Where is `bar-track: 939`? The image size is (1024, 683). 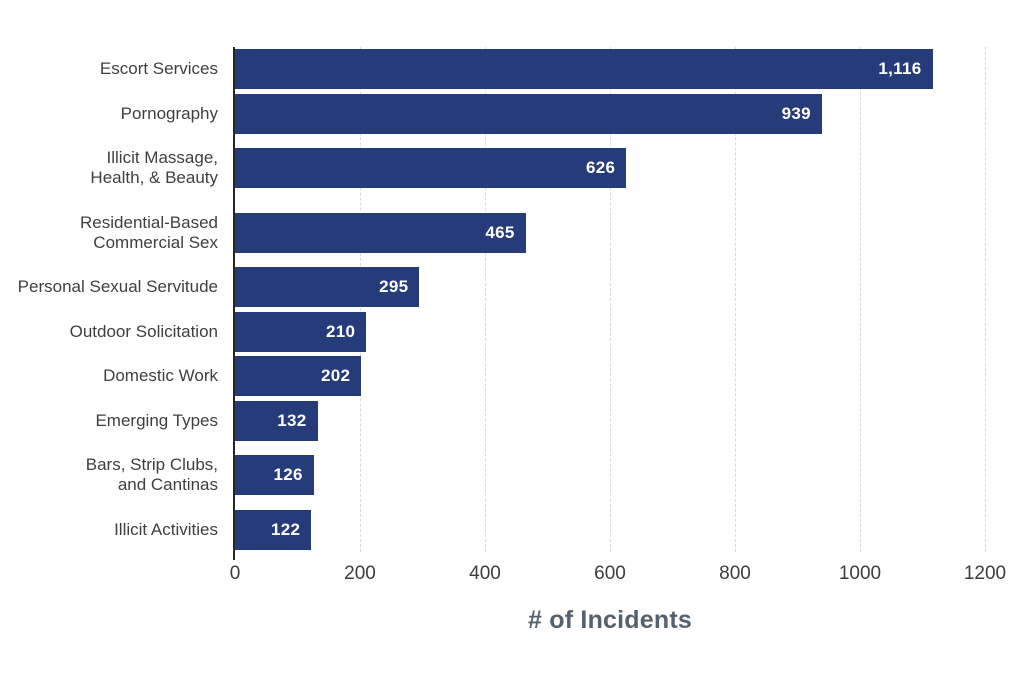 bar-track: 939 is located at coordinates (610, 113).